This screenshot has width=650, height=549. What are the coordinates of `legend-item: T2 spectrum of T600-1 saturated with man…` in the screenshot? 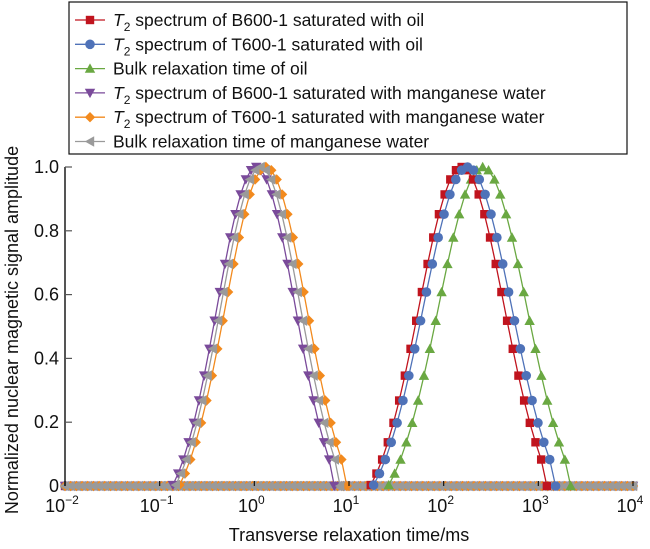 It's located at (310, 119).